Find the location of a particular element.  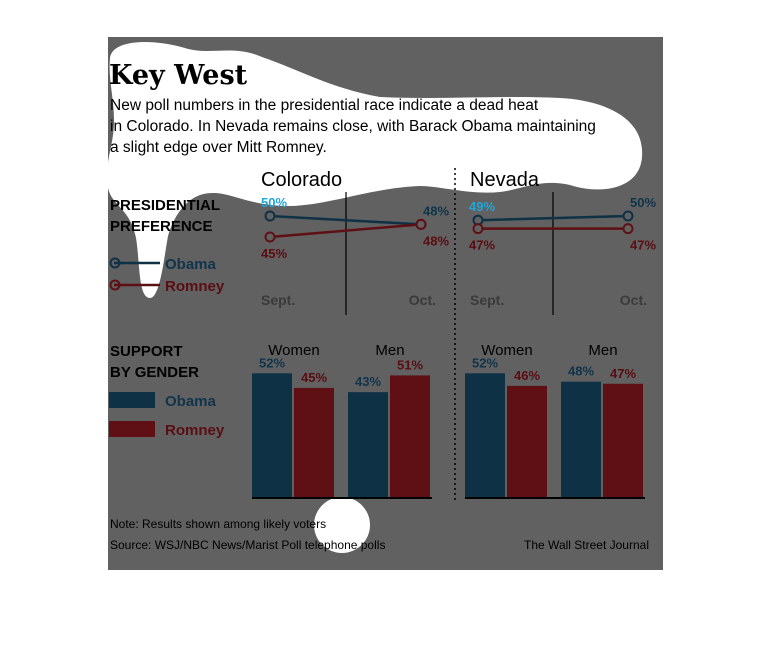

gender-heading-line-2: BY GENDER is located at coordinates (154, 372).